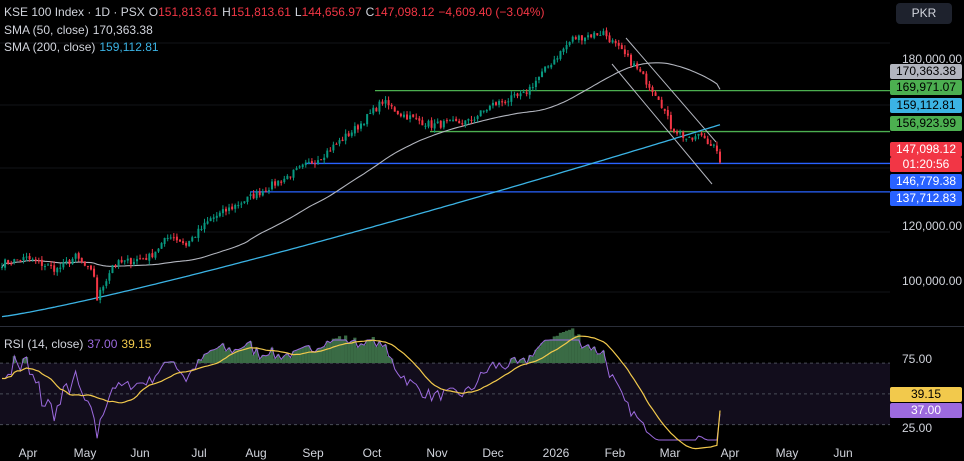 The width and height of the screenshot is (964, 461). I want to click on sma200-legend: SMA (200, close) 159,112.81, so click(83, 47).